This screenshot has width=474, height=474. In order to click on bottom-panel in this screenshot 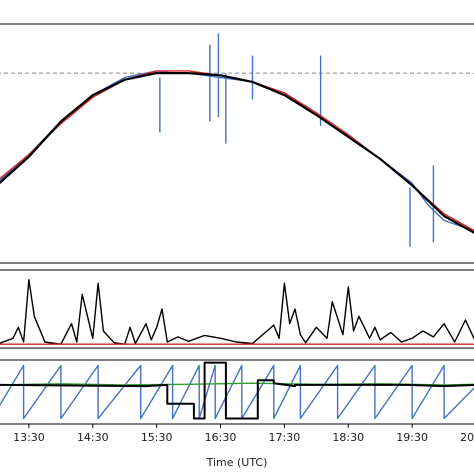, I will do `click(237, 392)`.